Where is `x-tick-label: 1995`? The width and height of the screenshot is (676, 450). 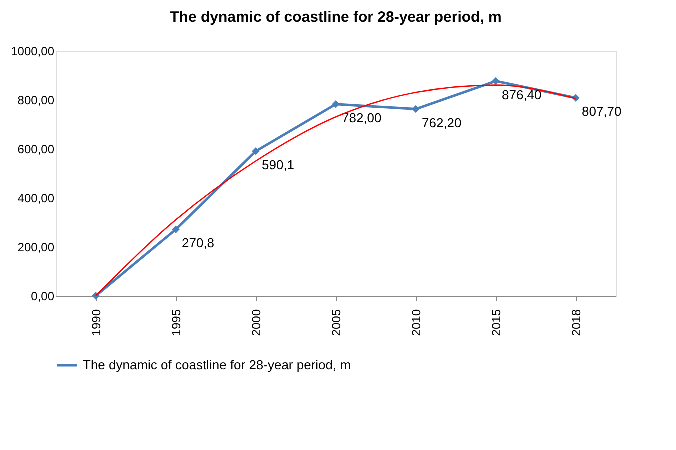 x-tick-label: 1995 is located at coordinates (177, 322).